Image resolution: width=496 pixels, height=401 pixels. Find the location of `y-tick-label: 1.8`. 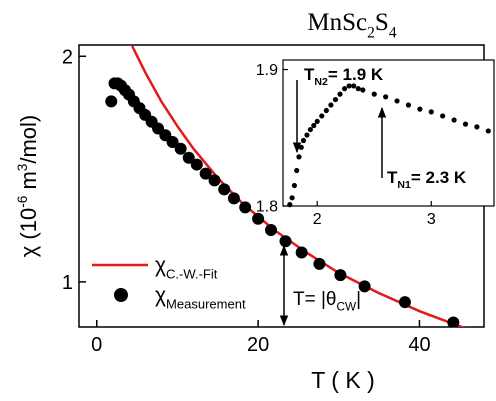

y-tick-label: 1.8 is located at coordinates (267, 207).